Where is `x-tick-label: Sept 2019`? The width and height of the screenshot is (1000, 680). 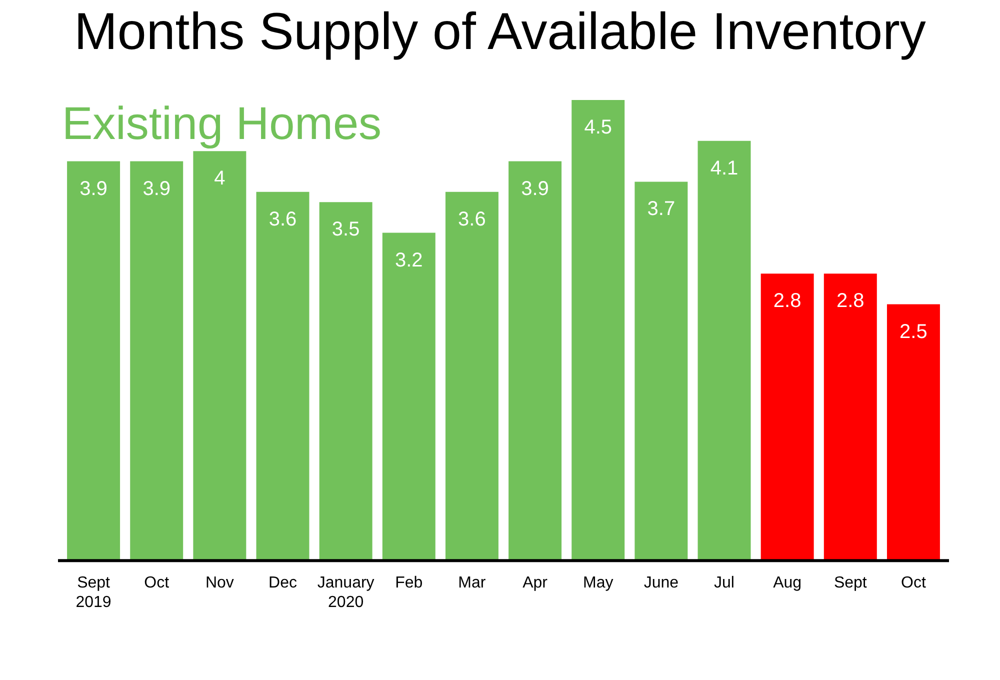 x-tick-label: Sept 2019 is located at coordinates (94, 592).